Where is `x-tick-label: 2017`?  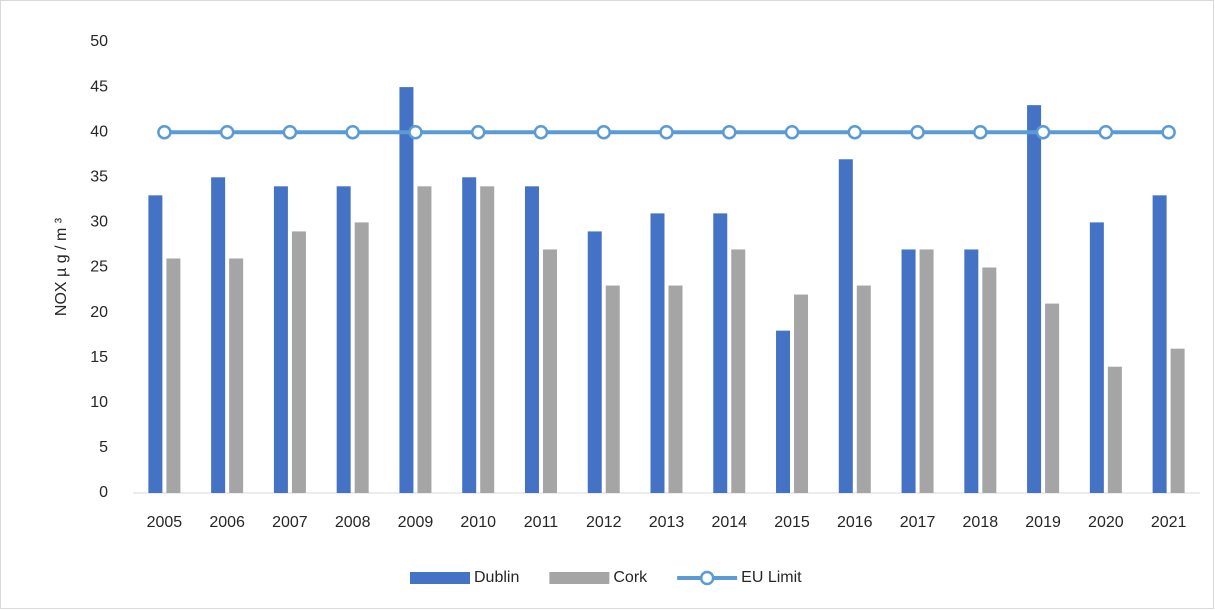 x-tick-label: 2017 is located at coordinates (918, 522).